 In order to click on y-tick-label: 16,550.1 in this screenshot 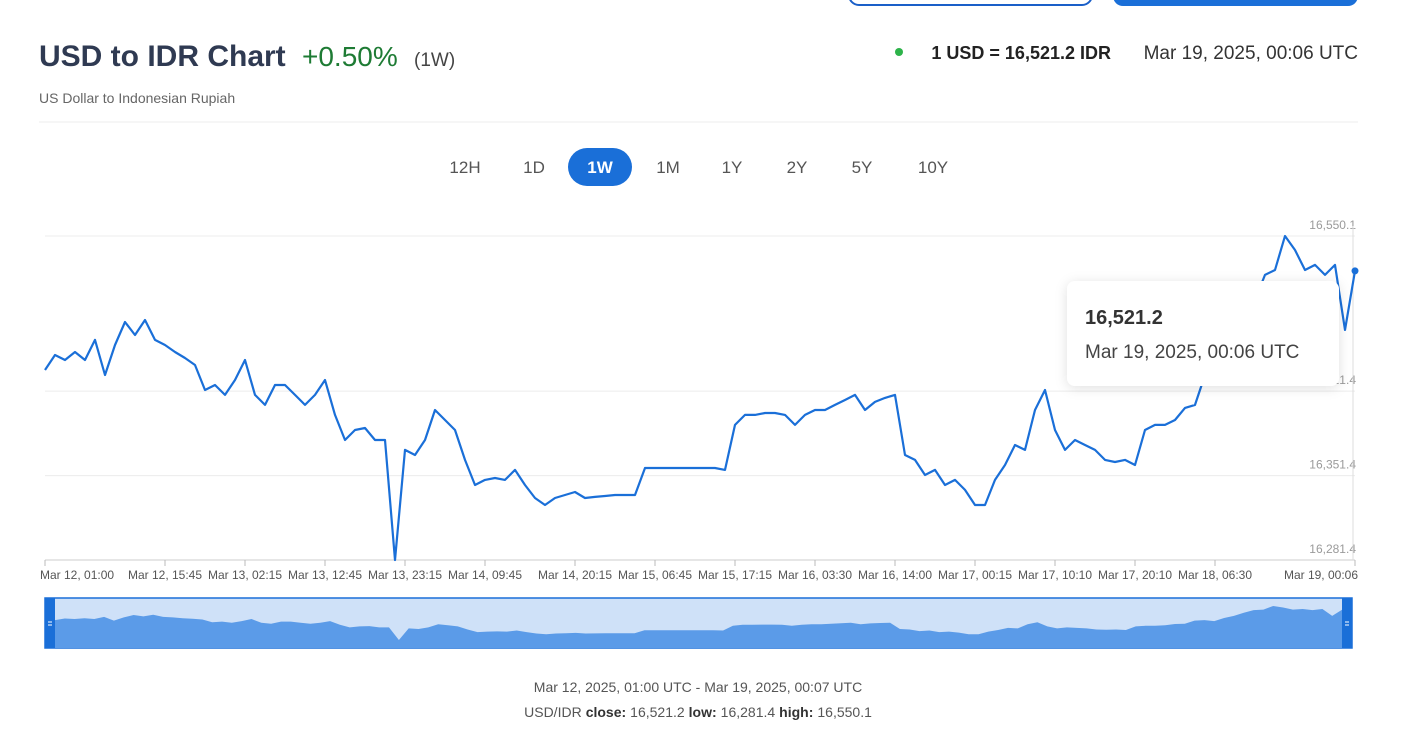, I will do `click(1332, 225)`.